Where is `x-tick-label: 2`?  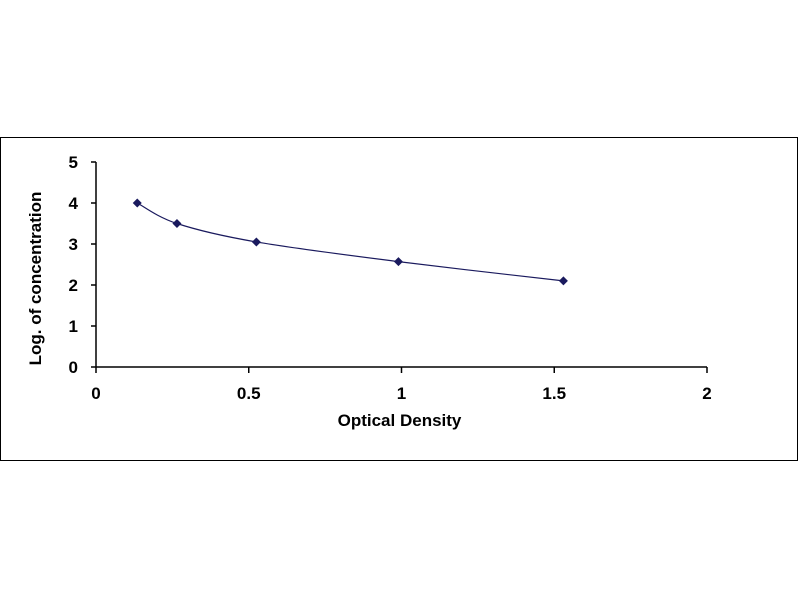
x-tick-label: 2 is located at coordinates (706, 393).